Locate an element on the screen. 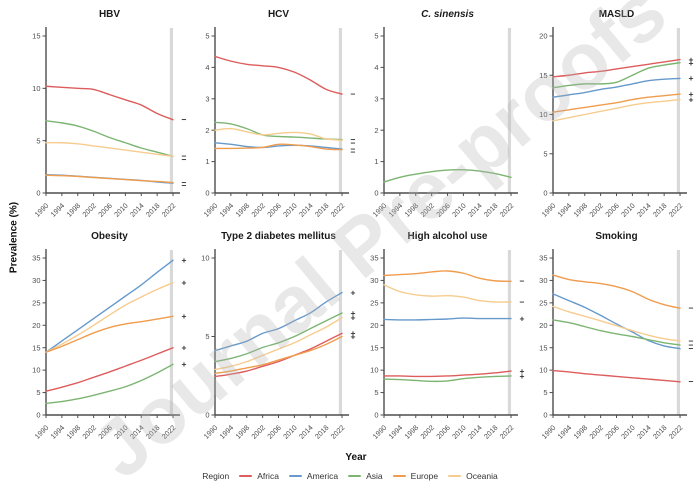 This screenshot has height=498, width=700. panel-title-hcv: HCV is located at coordinates (278, 14).